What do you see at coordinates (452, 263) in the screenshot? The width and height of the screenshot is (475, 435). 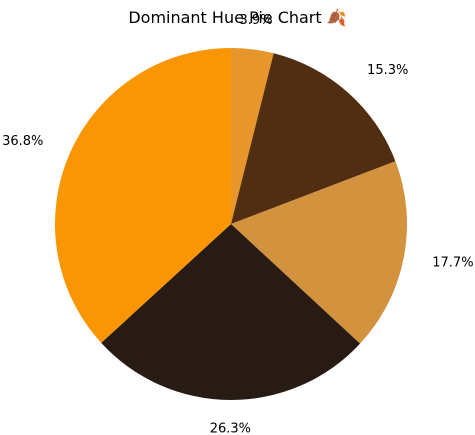 I see `slice-label-2: 17.7%` at bounding box center [452, 263].